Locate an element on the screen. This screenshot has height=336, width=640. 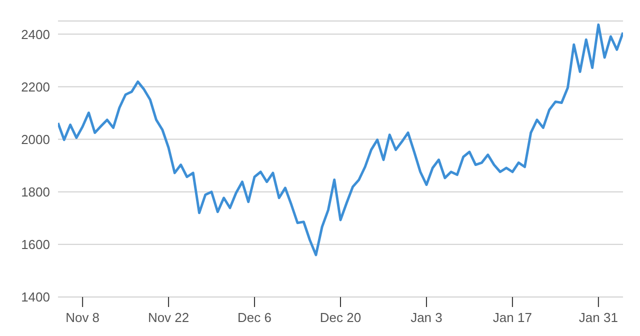
y-tick-label: 1800 is located at coordinates (35, 192).